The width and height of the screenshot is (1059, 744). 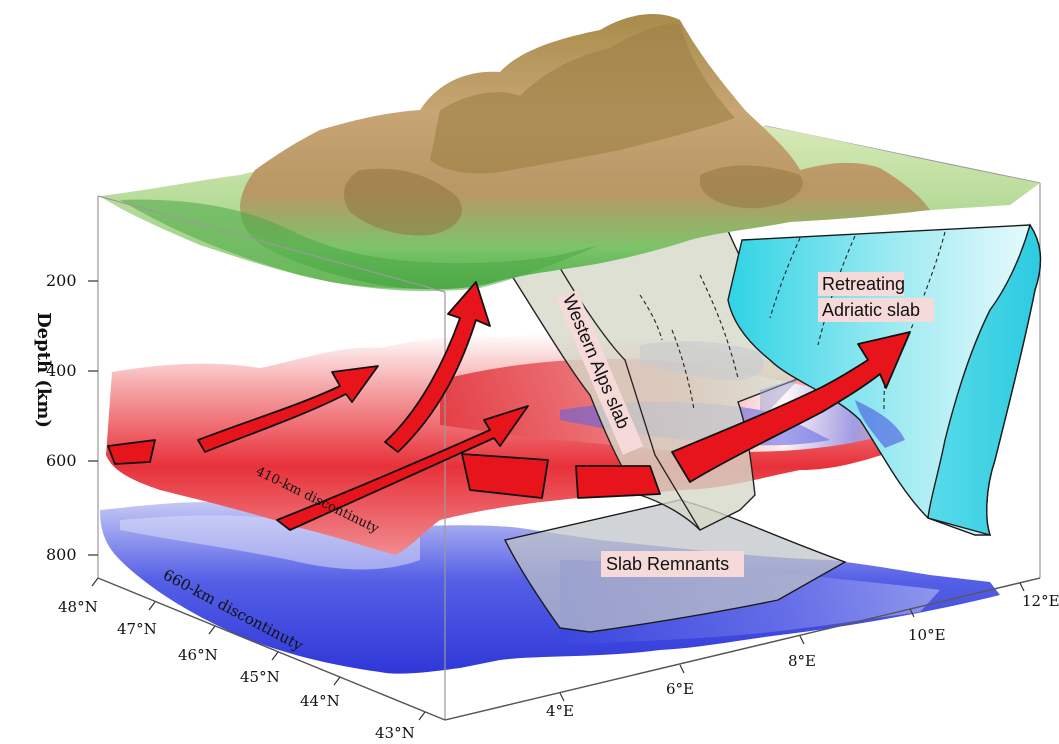 I want to click on flow-arrow-large, so click(x=791, y=407).